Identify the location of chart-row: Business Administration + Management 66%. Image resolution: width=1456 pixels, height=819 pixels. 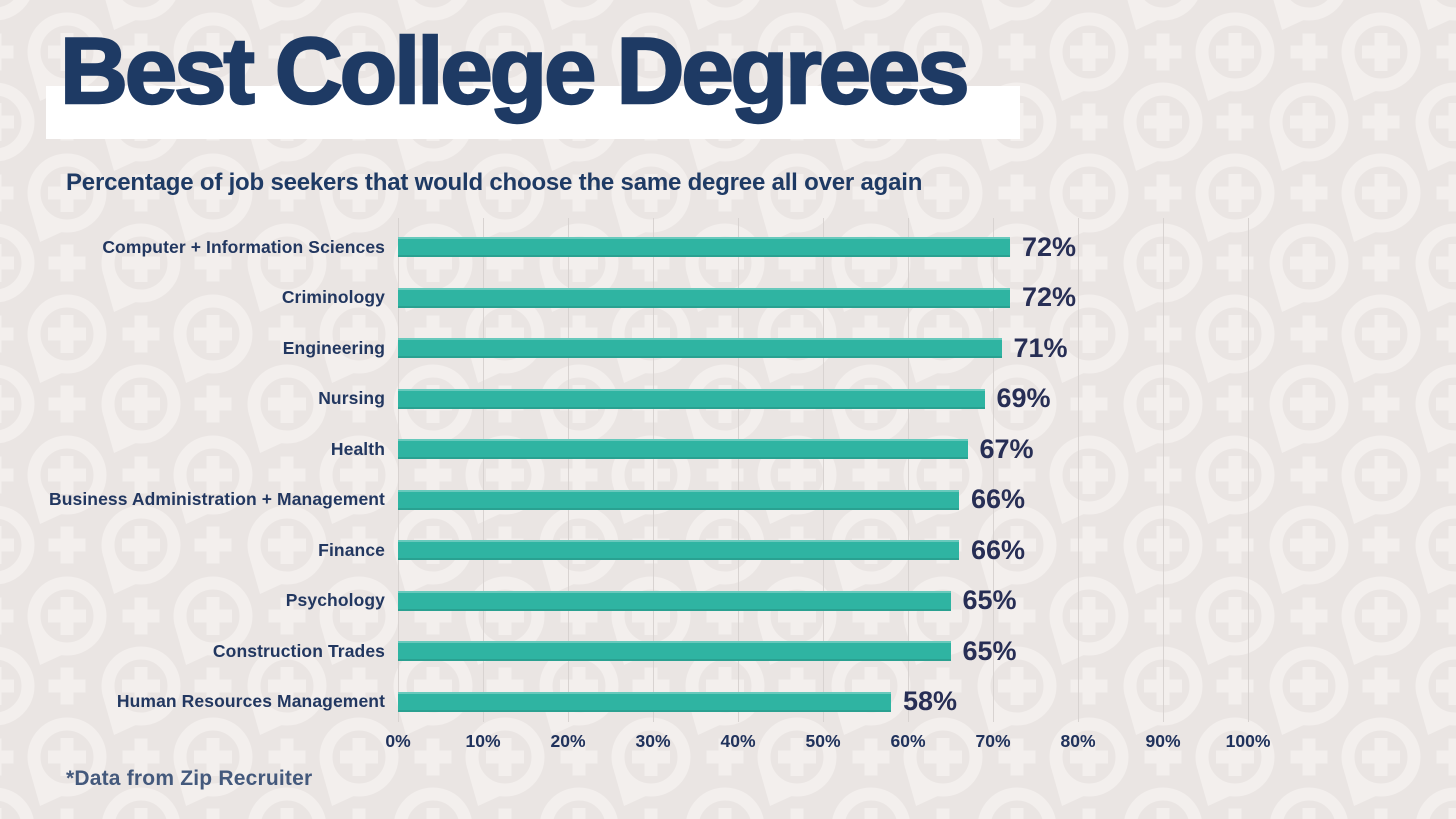
(728, 500).